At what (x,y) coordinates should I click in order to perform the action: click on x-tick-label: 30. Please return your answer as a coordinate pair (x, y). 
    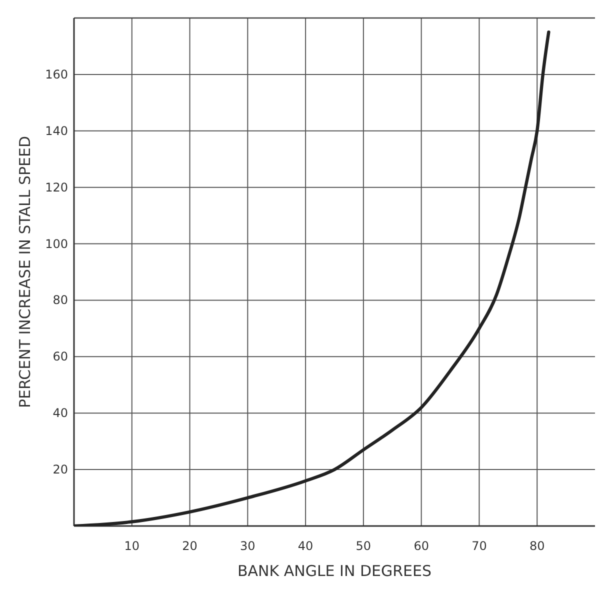
    Looking at the image, I should click on (248, 546).